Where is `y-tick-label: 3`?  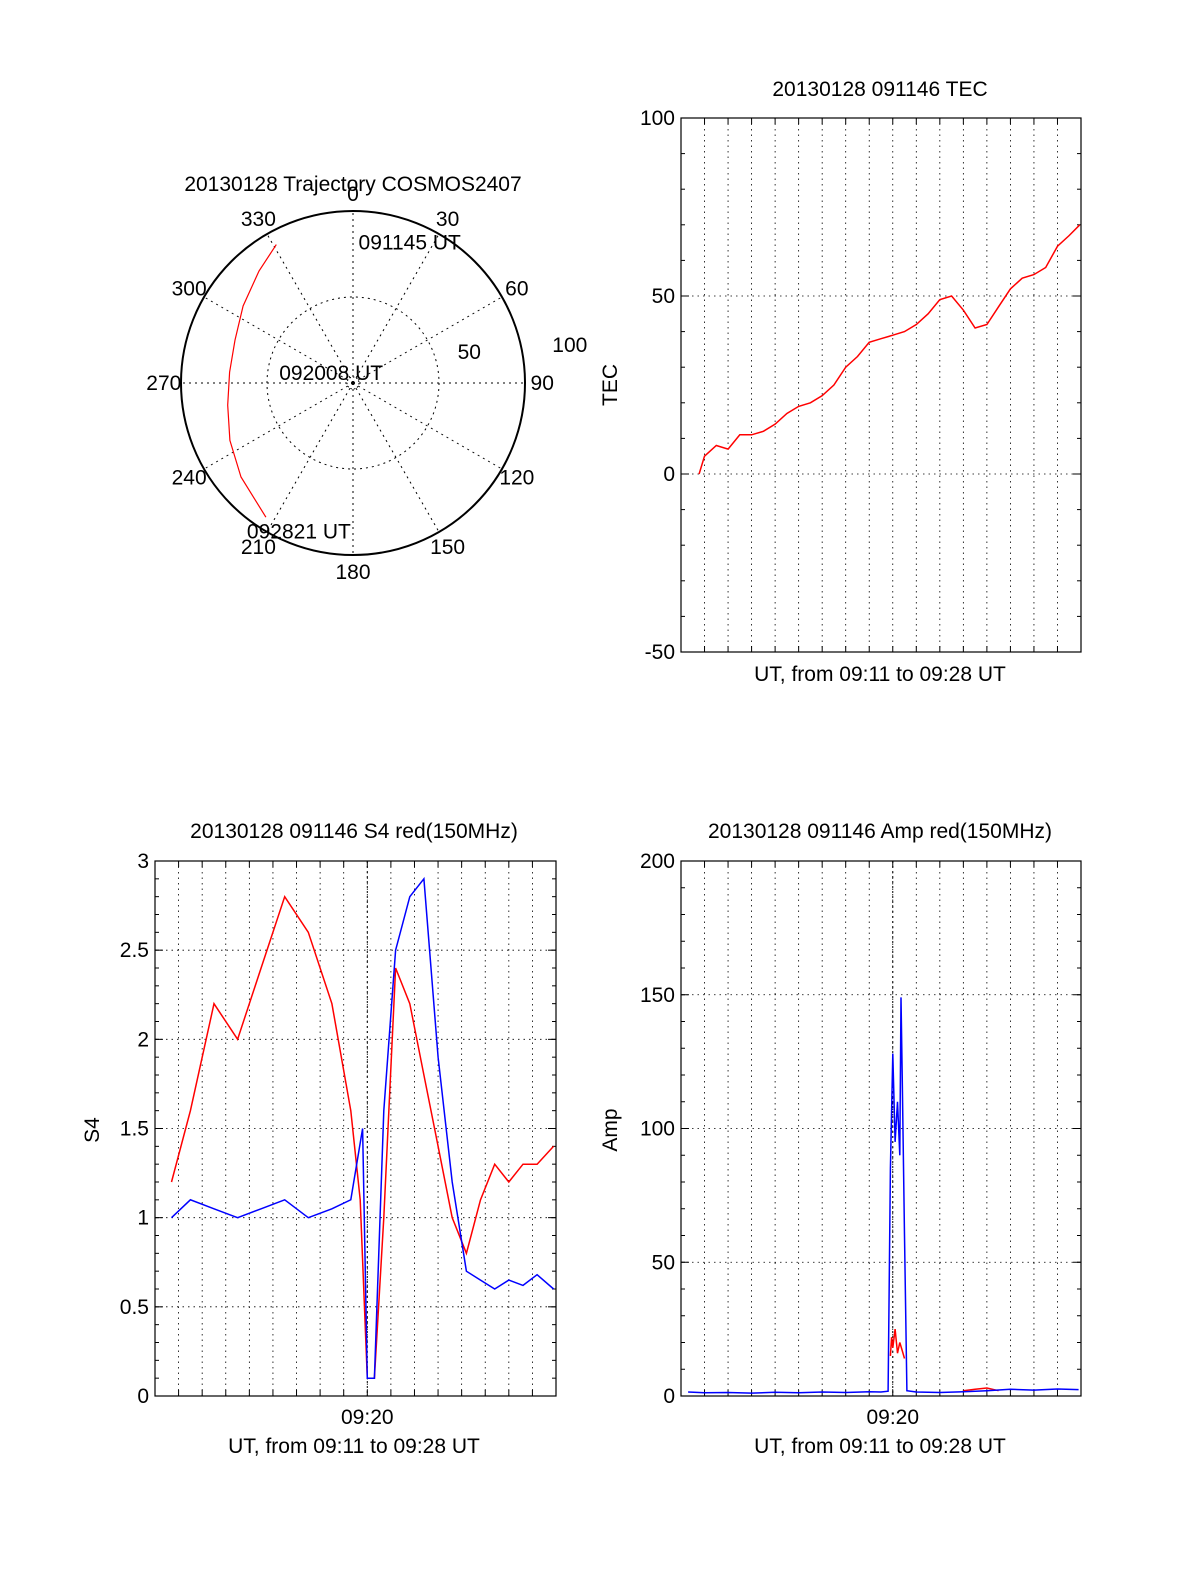 y-tick-label: 3 is located at coordinates (143, 861).